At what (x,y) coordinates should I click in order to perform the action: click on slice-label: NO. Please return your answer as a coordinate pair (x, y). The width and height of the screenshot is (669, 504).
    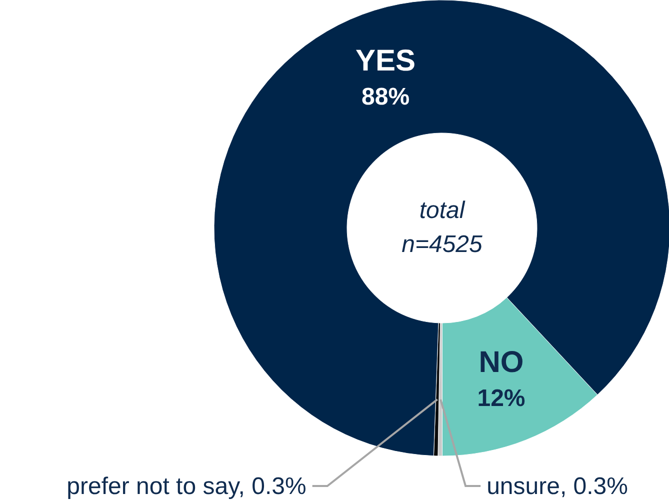
    Looking at the image, I should click on (501, 363).